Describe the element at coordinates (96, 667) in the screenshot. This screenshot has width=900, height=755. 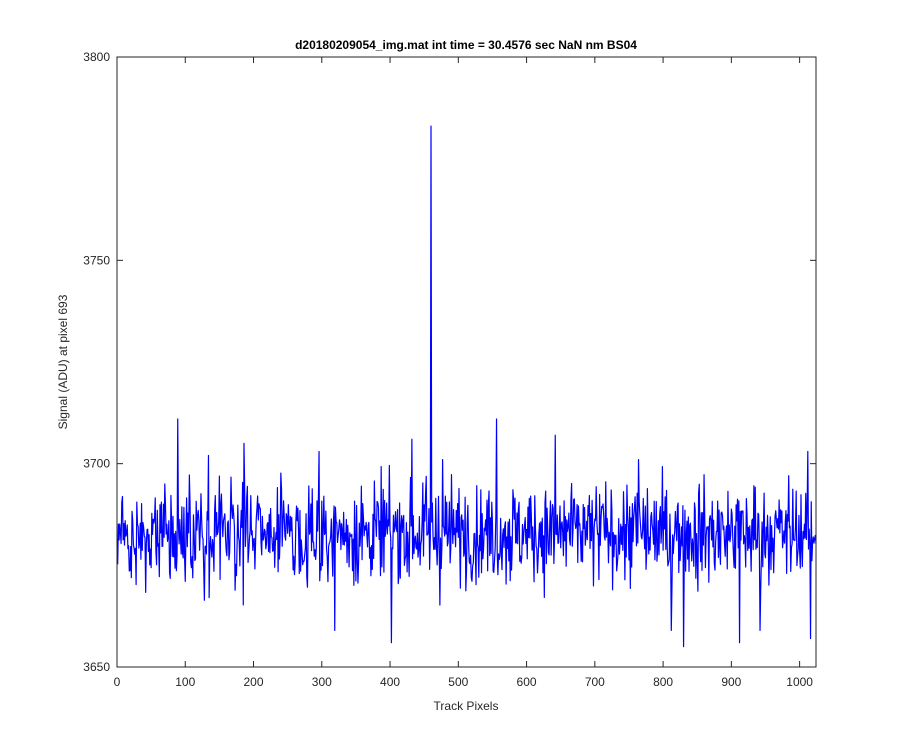
I see `y-tick-label: 3650` at that location.